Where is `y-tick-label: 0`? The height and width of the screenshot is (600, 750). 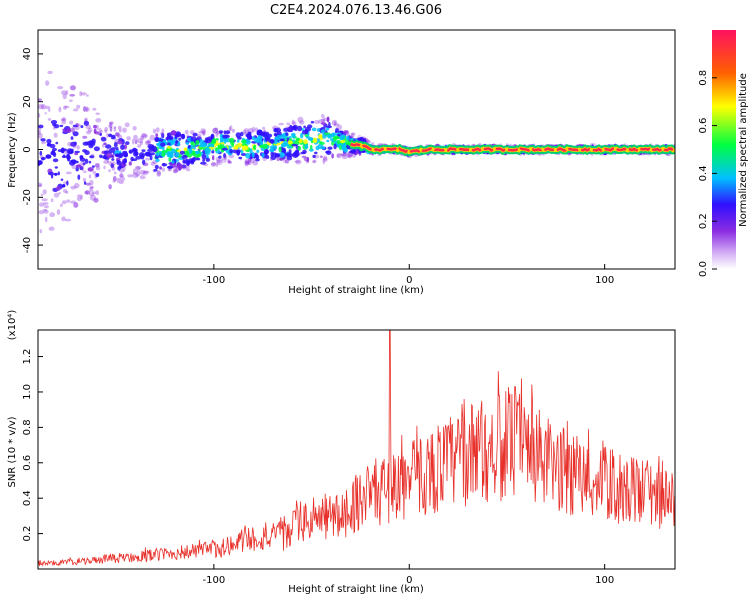 y-tick-label: 0 is located at coordinates (27, 149).